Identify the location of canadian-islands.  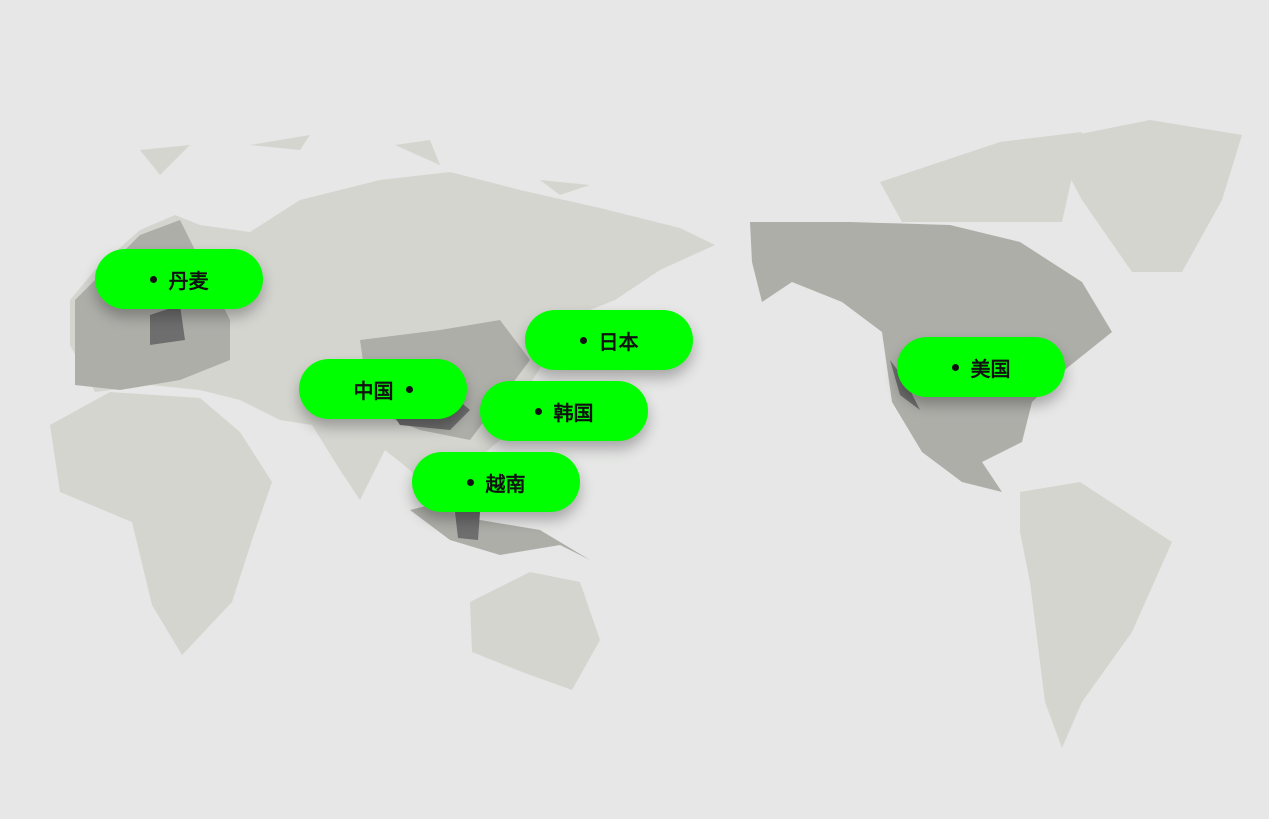
(981, 177).